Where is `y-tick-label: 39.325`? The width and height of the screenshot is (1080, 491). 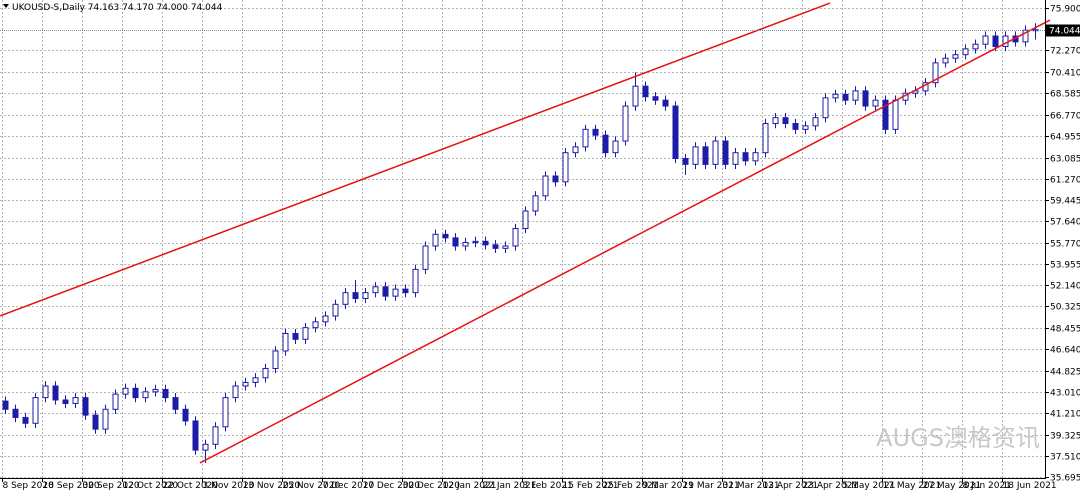 y-tick-label: 39.325 is located at coordinates (1065, 437).